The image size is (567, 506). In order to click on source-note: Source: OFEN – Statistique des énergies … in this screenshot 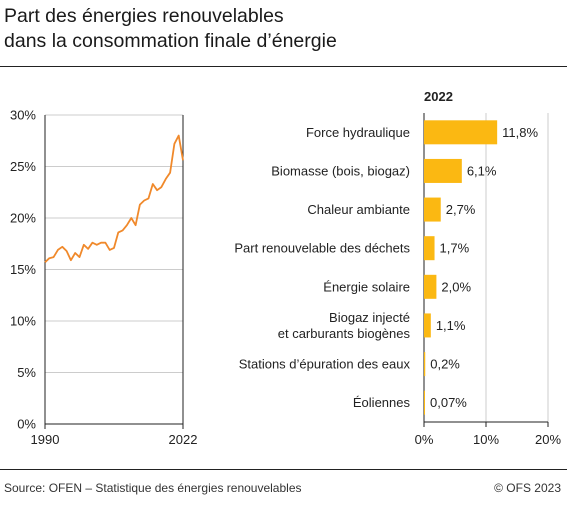, I will do `click(153, 488)`.